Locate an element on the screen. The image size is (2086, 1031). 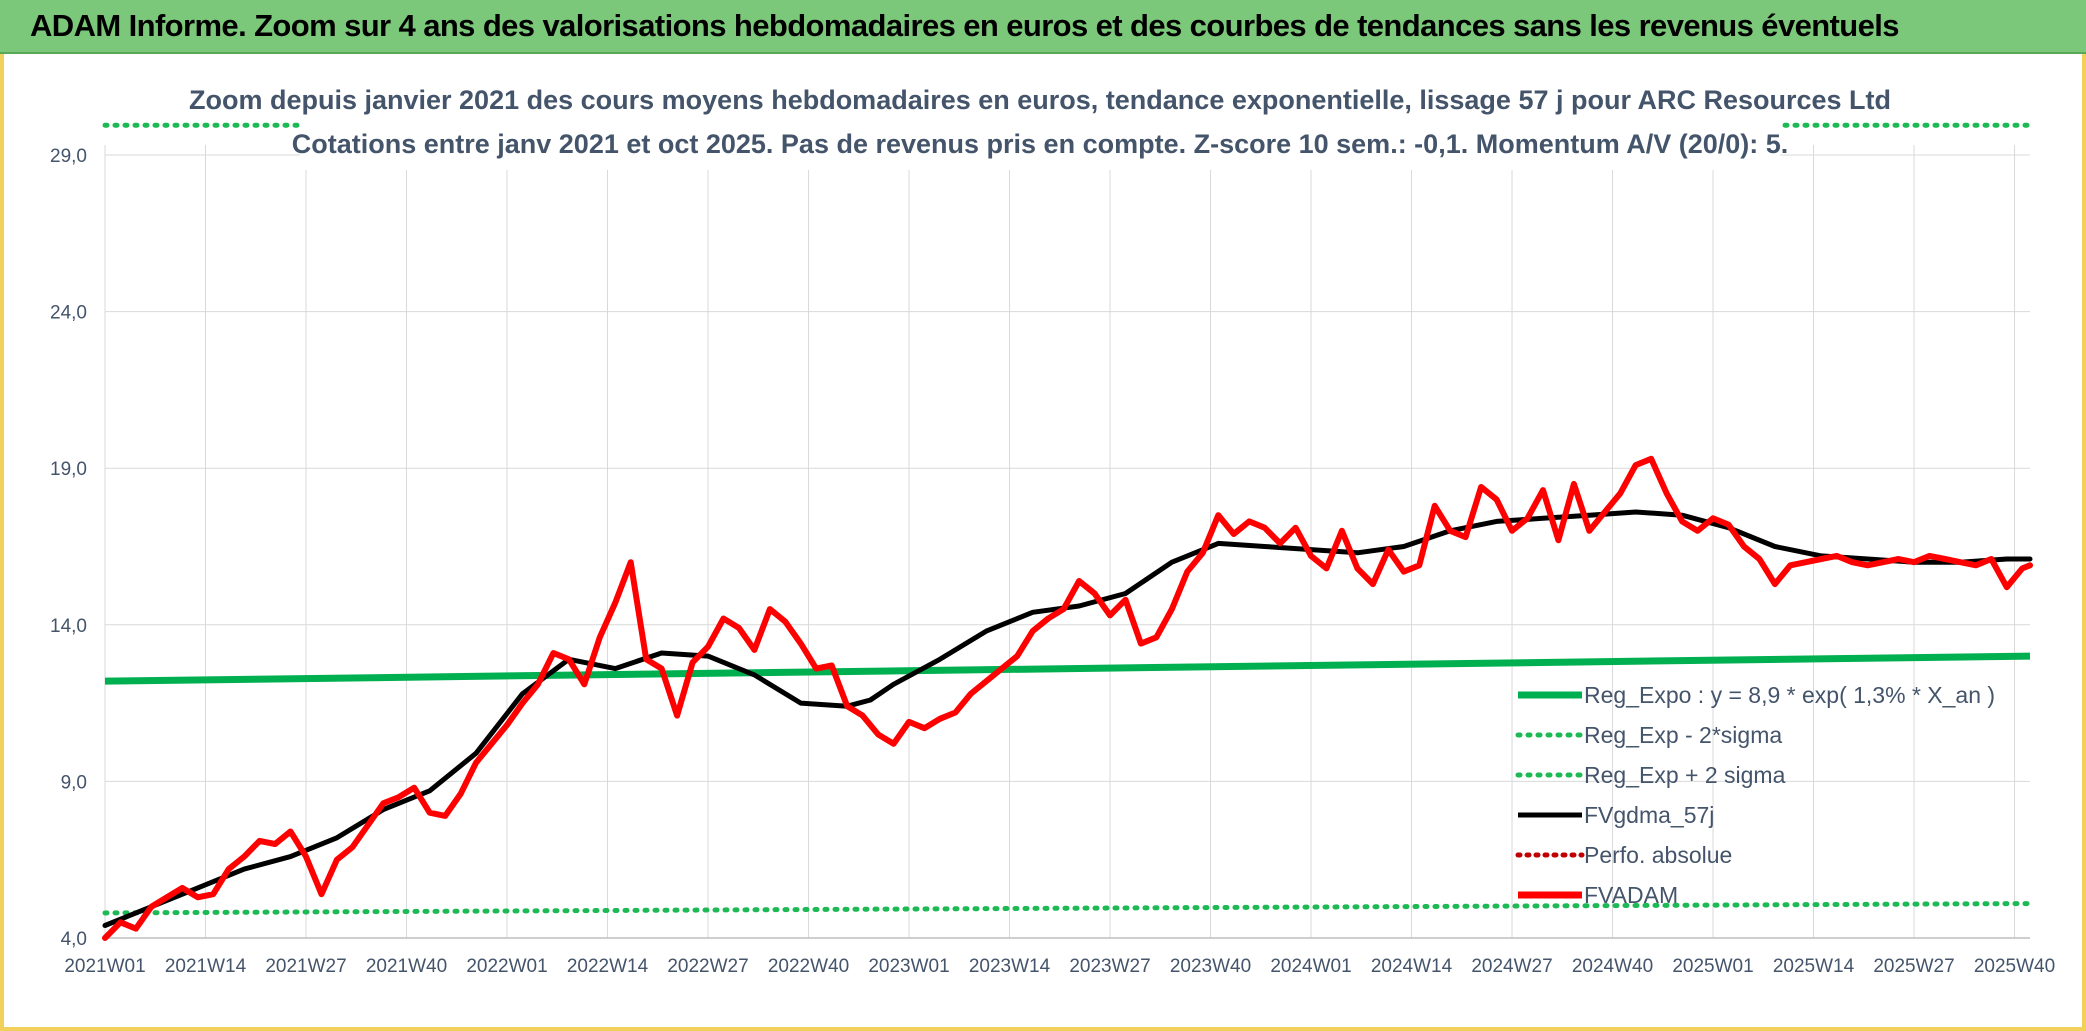
subtitle-box is located at coordinates (1040, 124).